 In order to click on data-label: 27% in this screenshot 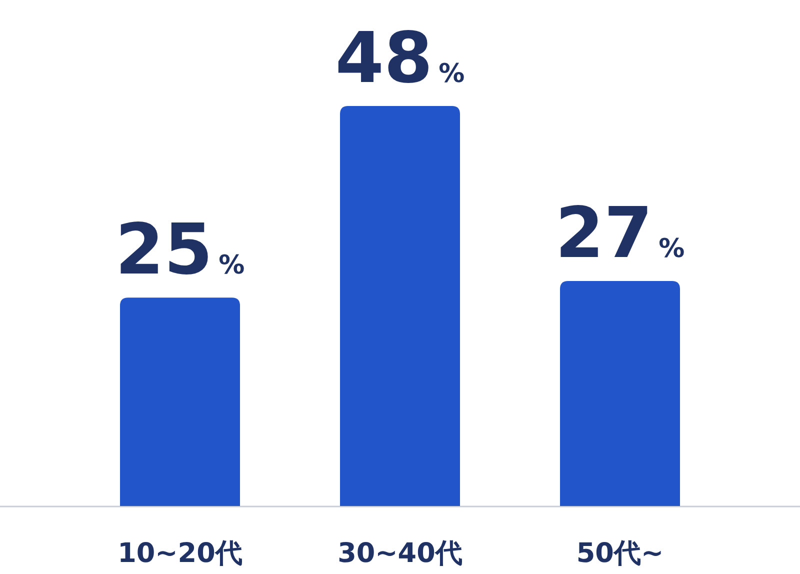, I will do `click(620, 233)`.